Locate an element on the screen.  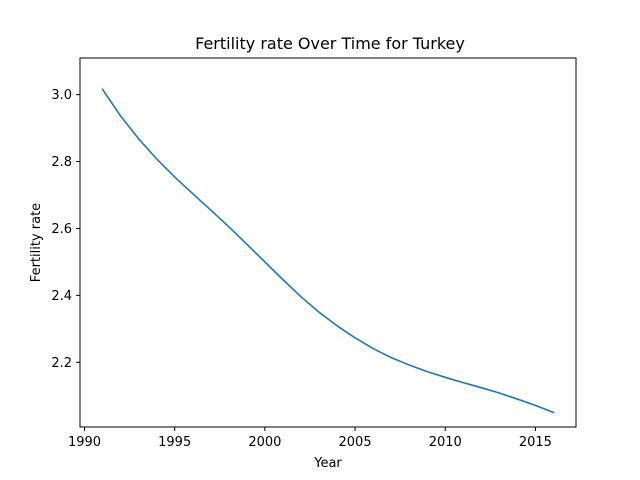
x-tick-label: 2010 is located at coordinates (445, 442).